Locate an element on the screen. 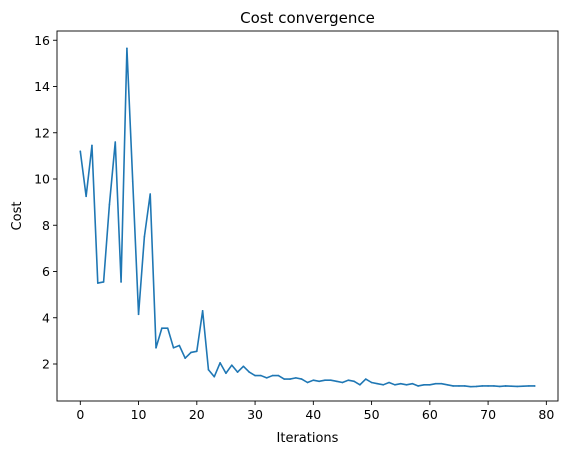  y-tick-label: 6 is located at coordinates (46, 271).